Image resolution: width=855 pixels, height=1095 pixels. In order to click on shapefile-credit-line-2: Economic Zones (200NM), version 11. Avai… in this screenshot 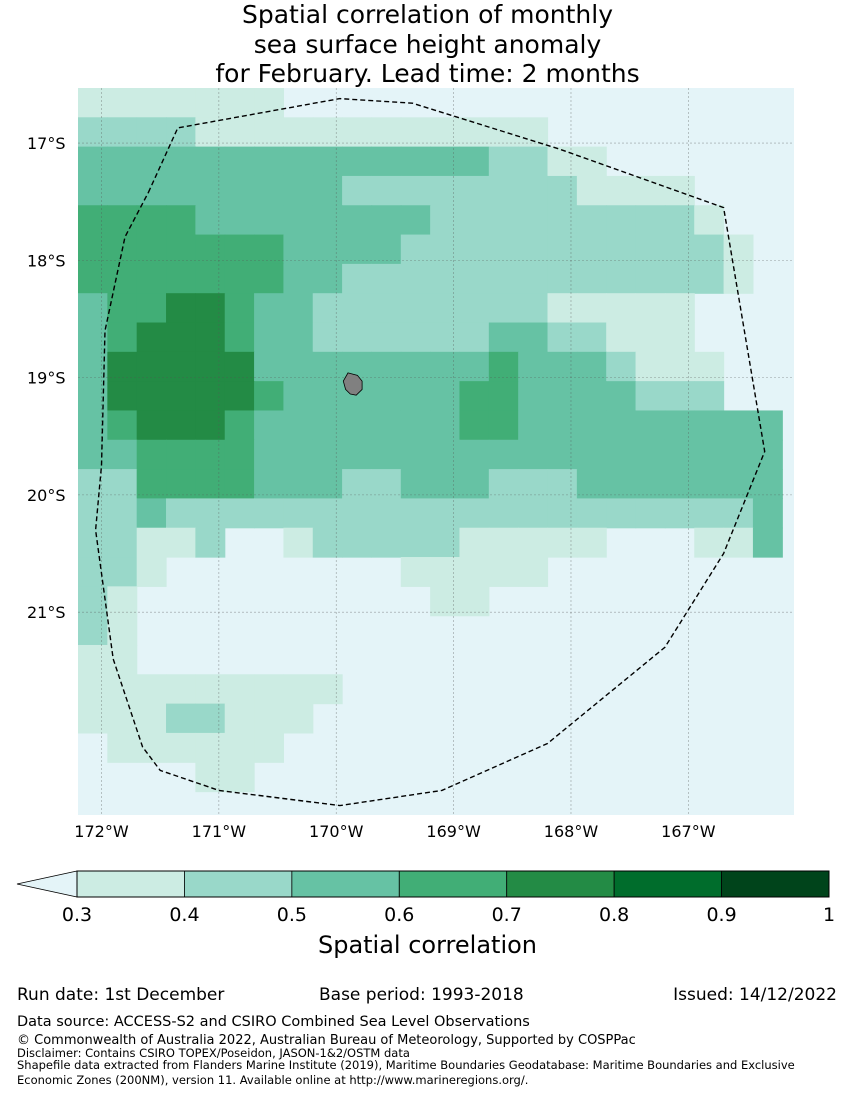, I will do `click(273, 1080)`.